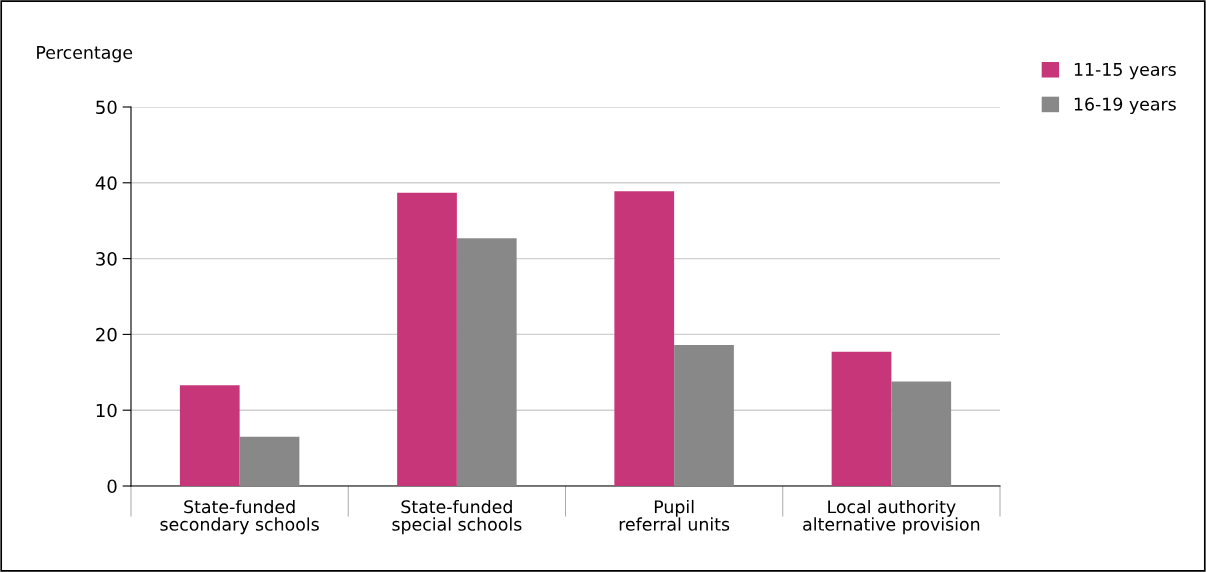  I want to click on x-tick-label: State-funded secondary schools, so click(239, 517).